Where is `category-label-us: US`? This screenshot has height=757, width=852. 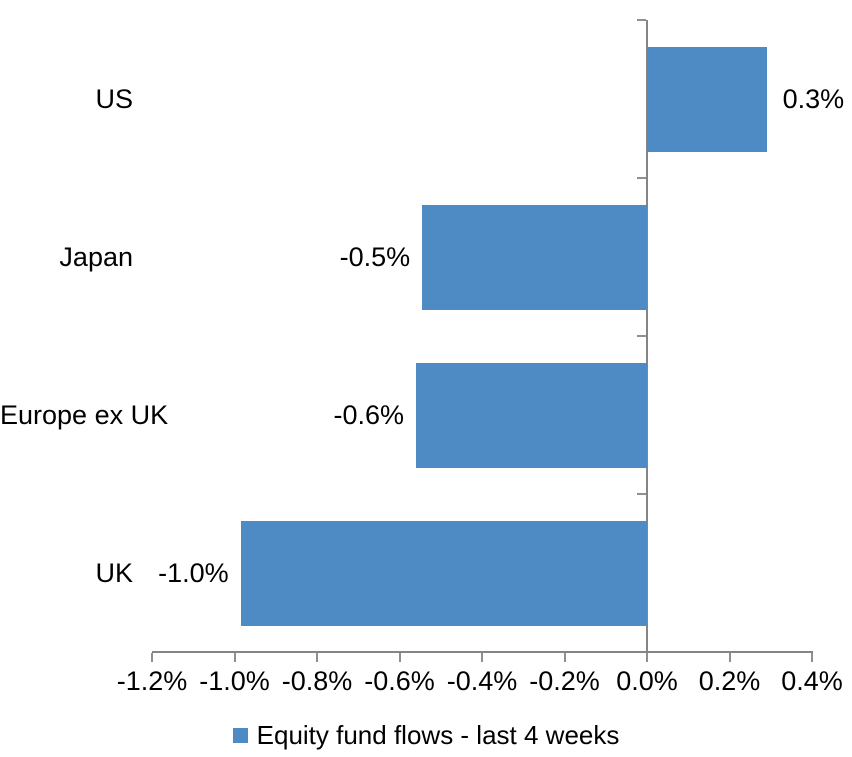 category-label-us: US is located at coordinates (114, 99).